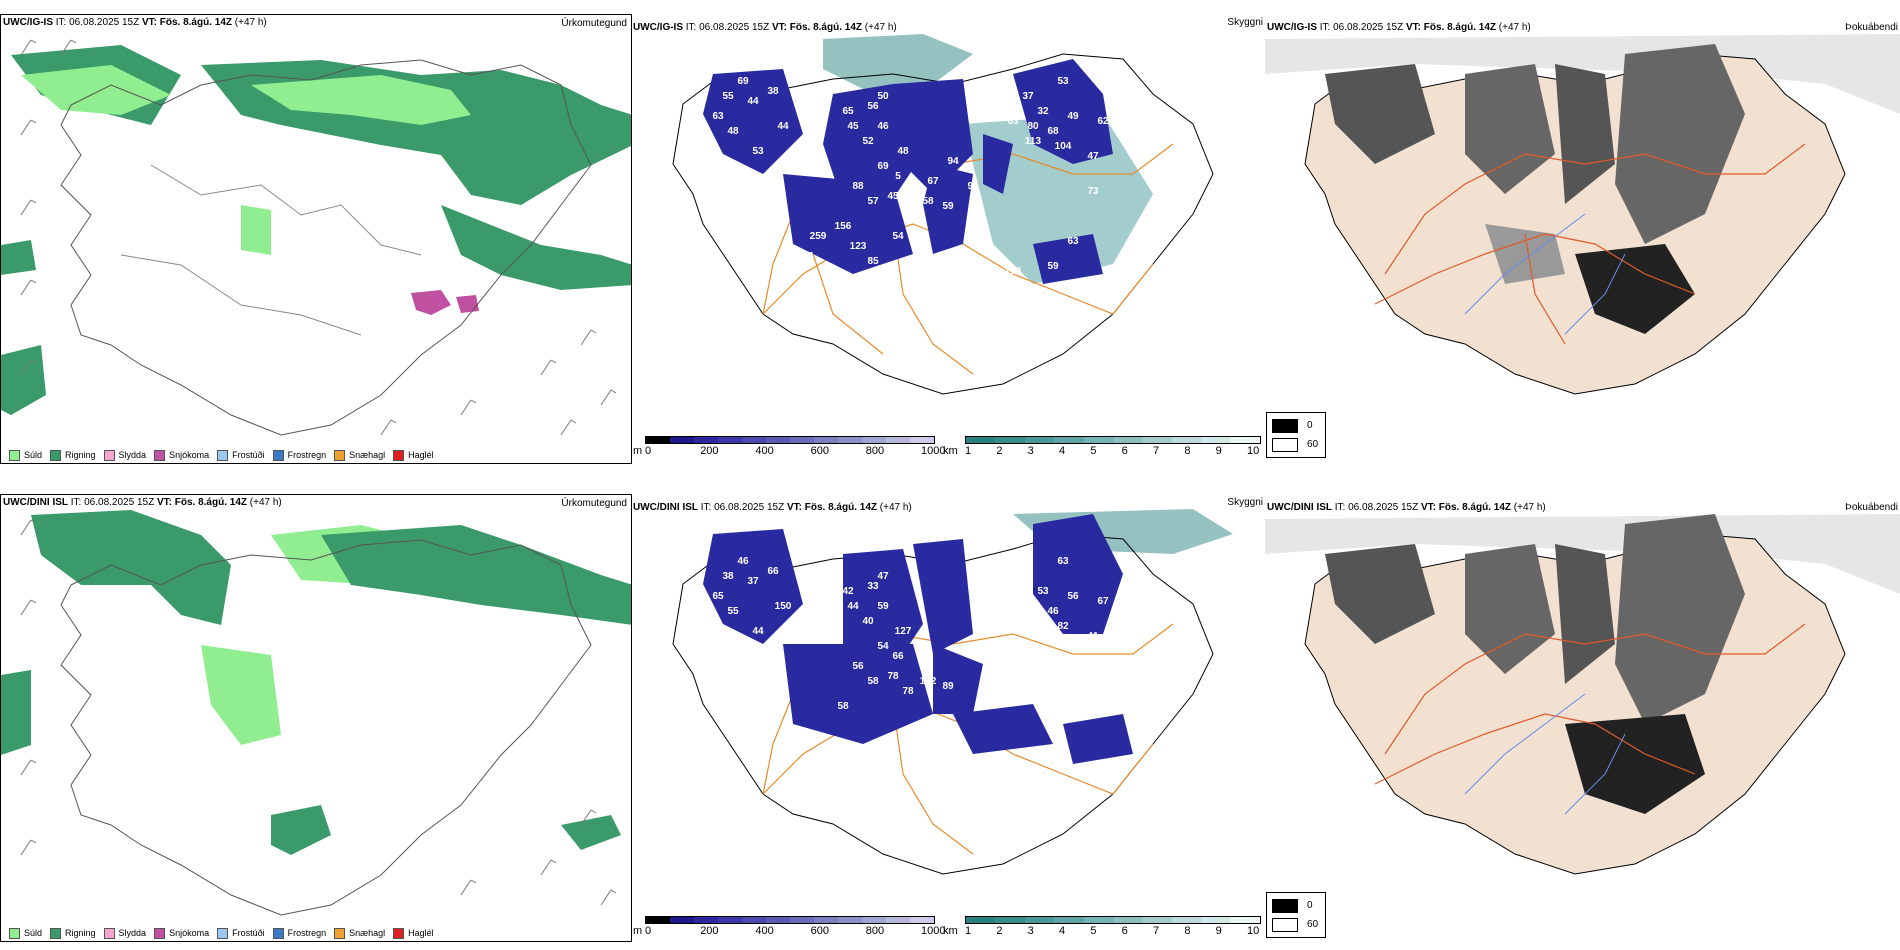 This screenshot has width=1900, height=950. I want to click on ceiling-label: 80, so click(1033, 126).